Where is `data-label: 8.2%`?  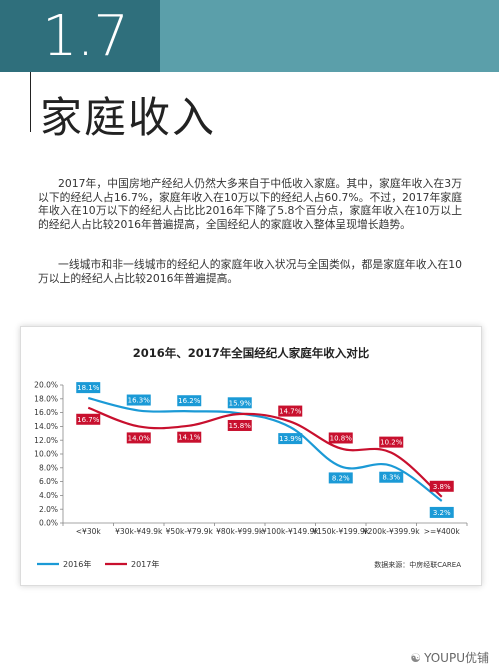
data-label: 8.2% is located at coordinates (340, 478).